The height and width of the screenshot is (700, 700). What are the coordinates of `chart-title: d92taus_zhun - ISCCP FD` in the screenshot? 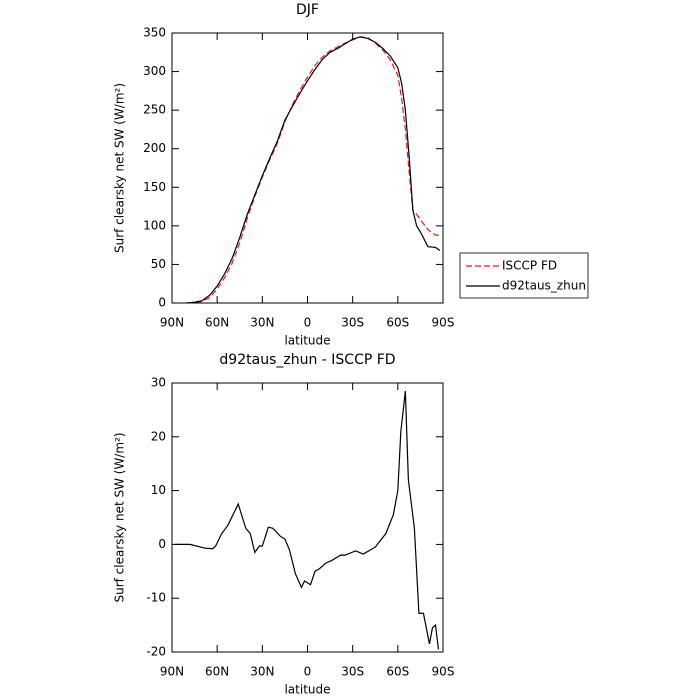 It's located at (307, 360).